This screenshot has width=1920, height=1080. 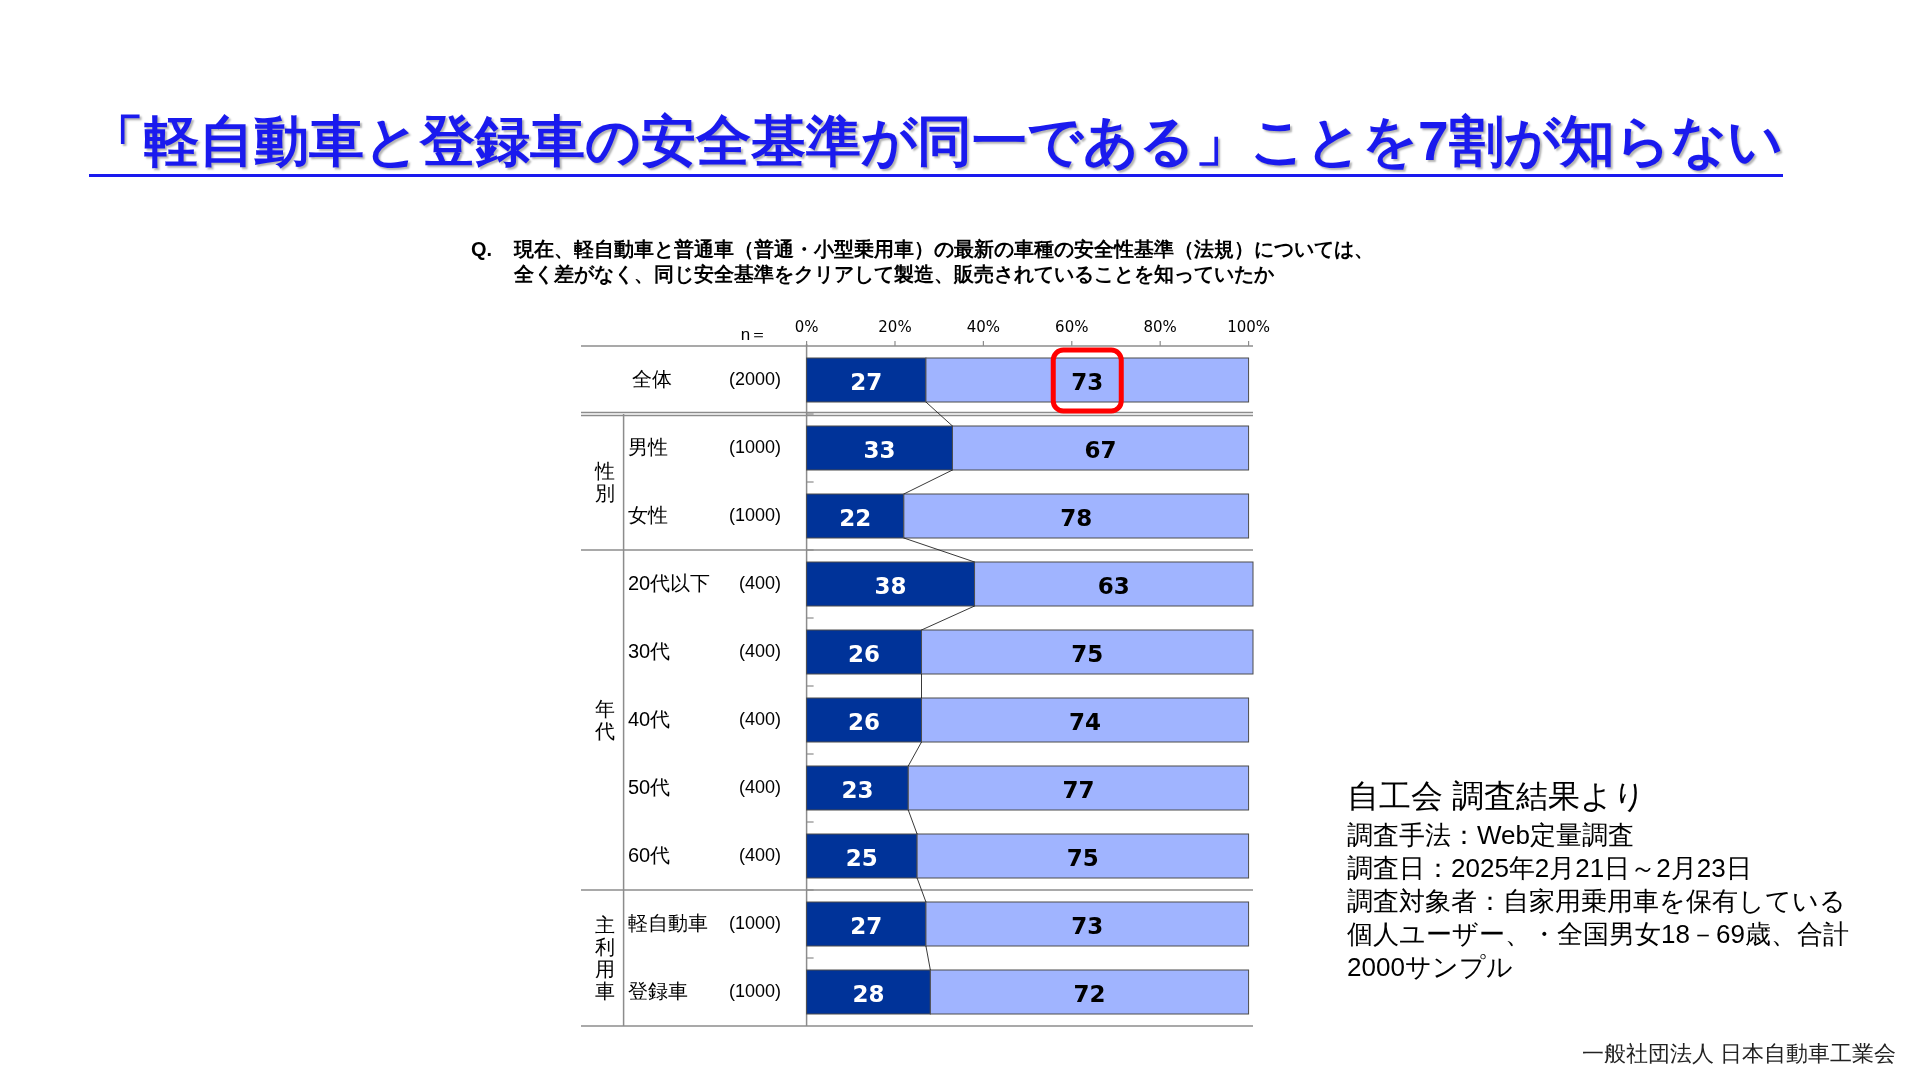 I want to click on annotation: 主利用車, so click(x=605, y=958).